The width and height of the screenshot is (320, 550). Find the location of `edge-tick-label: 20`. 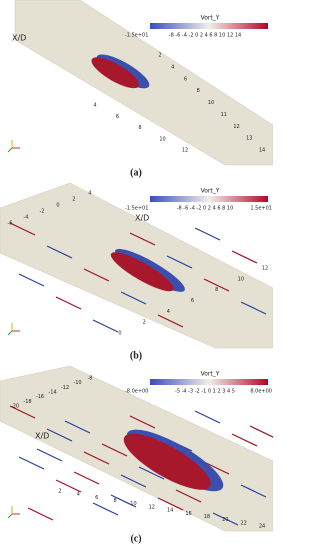

edge-tick-label: 20 is located at coordinates (225, 520).